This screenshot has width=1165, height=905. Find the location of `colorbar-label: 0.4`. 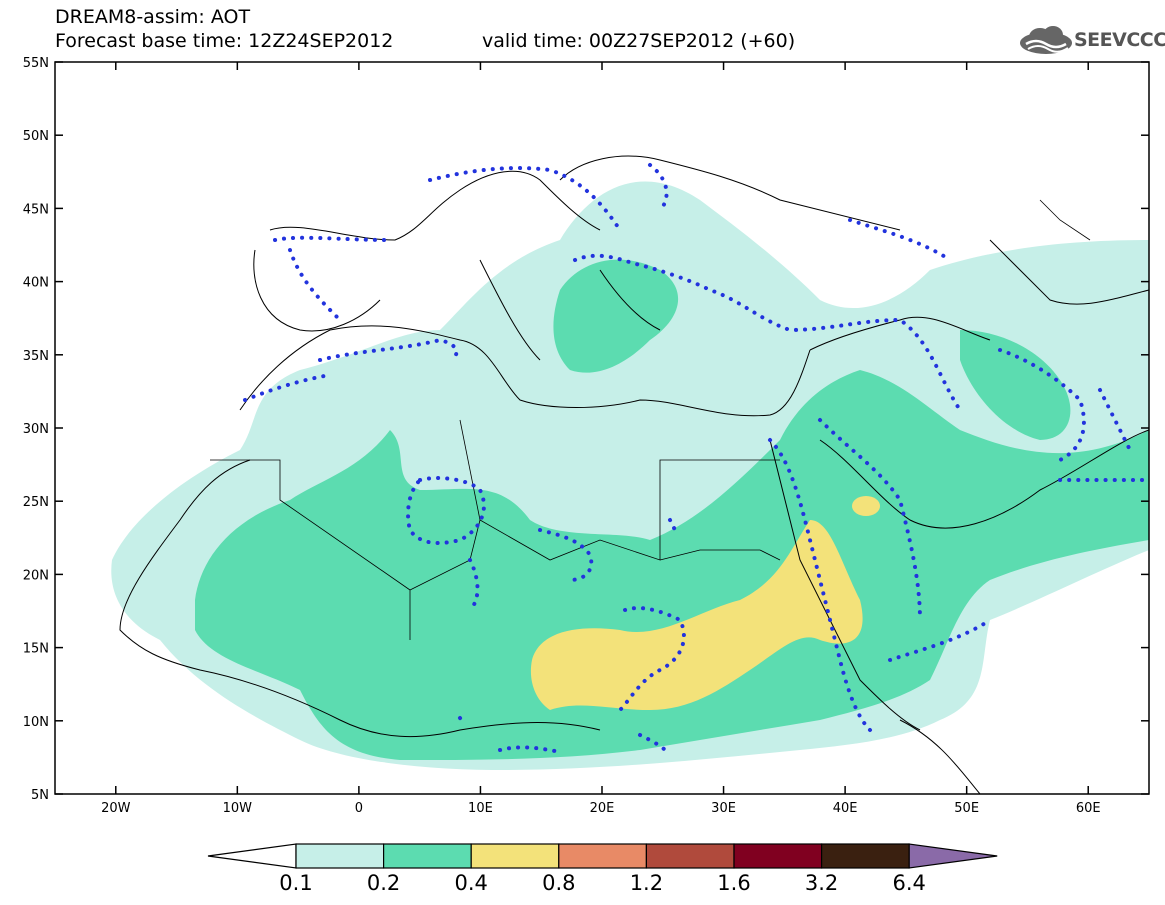

colorbar-label: 0.4 is located at coordinates (470, 883).